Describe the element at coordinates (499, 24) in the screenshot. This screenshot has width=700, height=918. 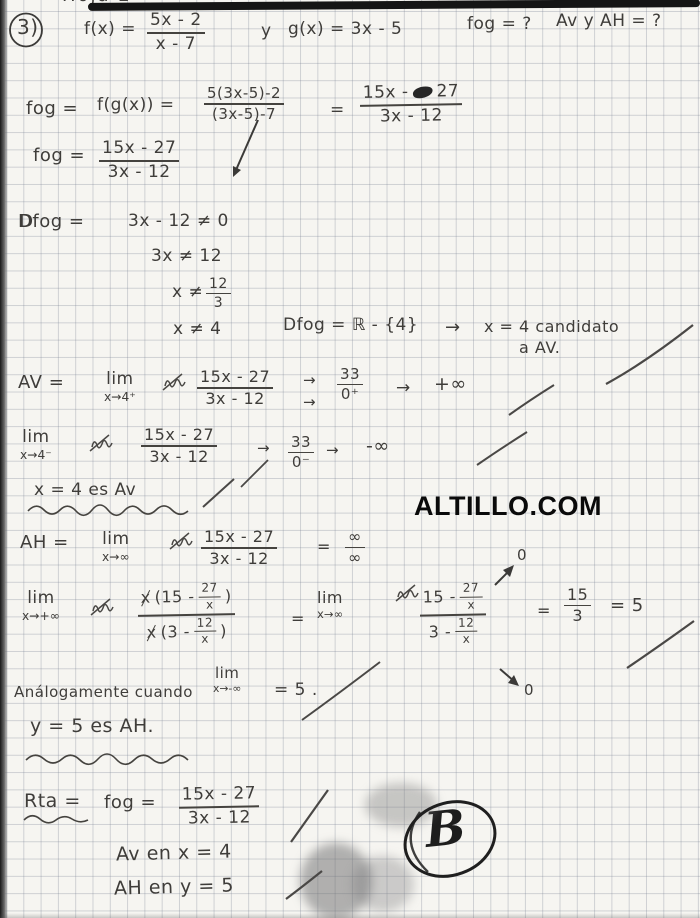
I see `question-fog: fog = ?` at that location.